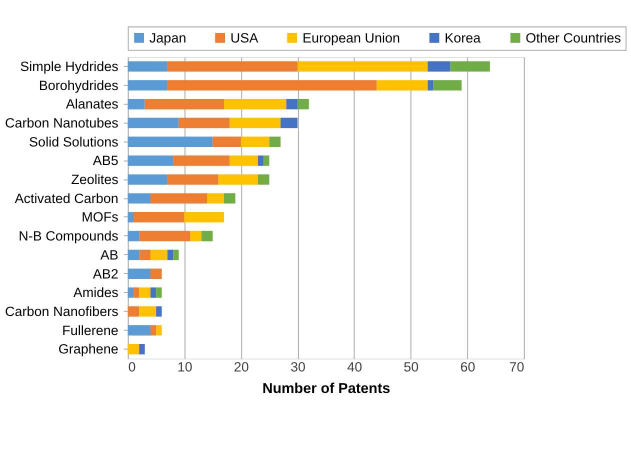 Image resolution: width=631 pixels, height=449 pixels. What do you see at coordinates (109, 254) in the screenshot?
I see `y-tick-label: AB` at bounding box center [109, 254].